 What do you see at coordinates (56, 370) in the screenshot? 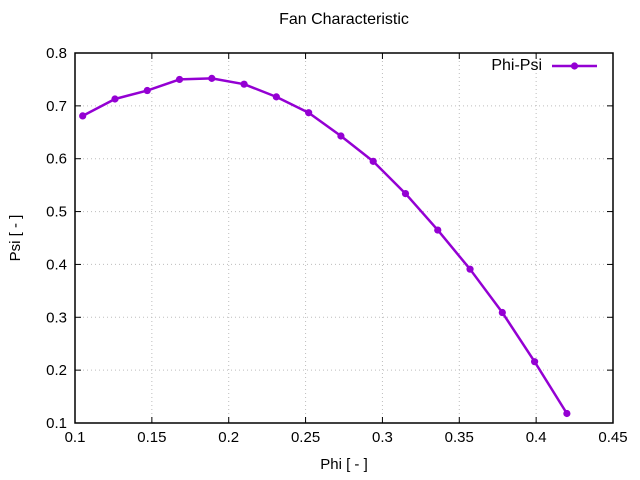
I see `y-tick-label: 0.2` at bounding box center [56, 370].